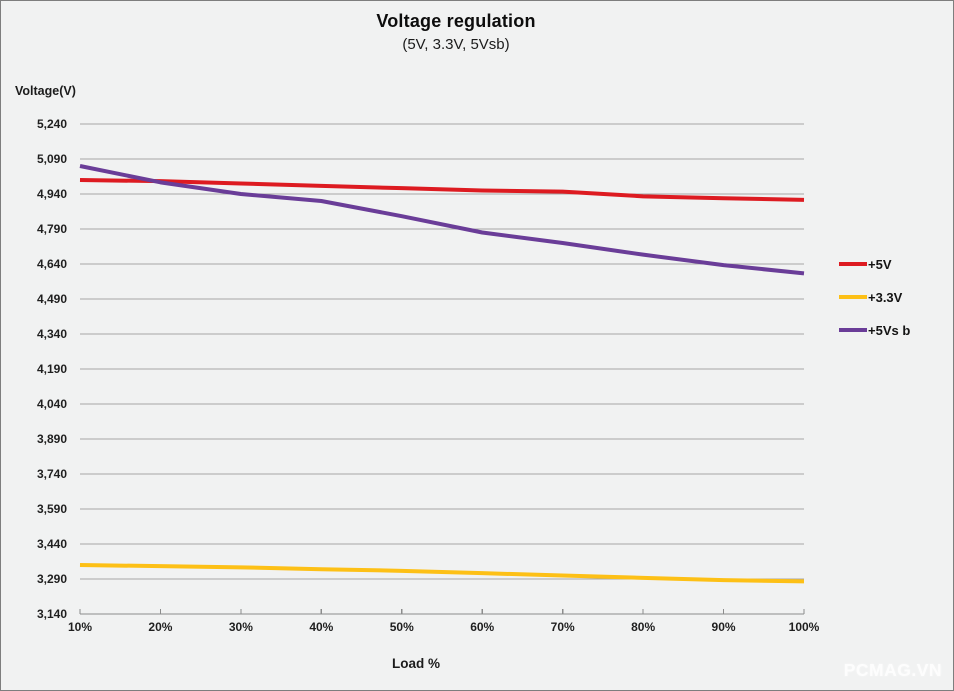 Image resolution: width=954 pixels, height=691 pixels. Describe the element at coordinates (456, 32) in the screenshot. I see `chart-header: Voltage regulation (5V, 3.3V, 5Vsb)` at that location.